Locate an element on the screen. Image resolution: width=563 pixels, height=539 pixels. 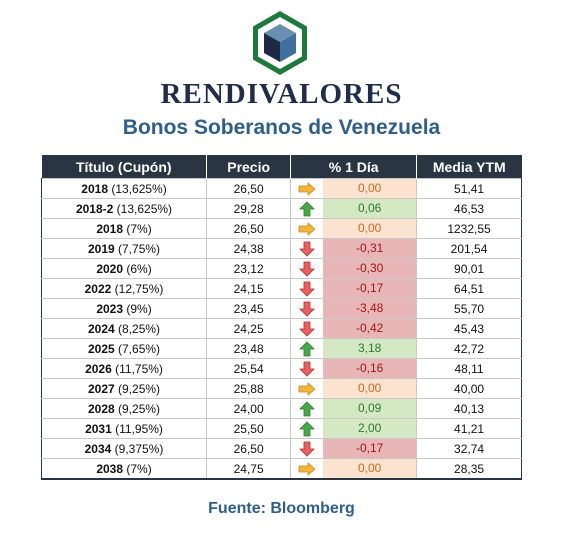
bond-coupon: (9,375%) is located at coordinates (139, 448).